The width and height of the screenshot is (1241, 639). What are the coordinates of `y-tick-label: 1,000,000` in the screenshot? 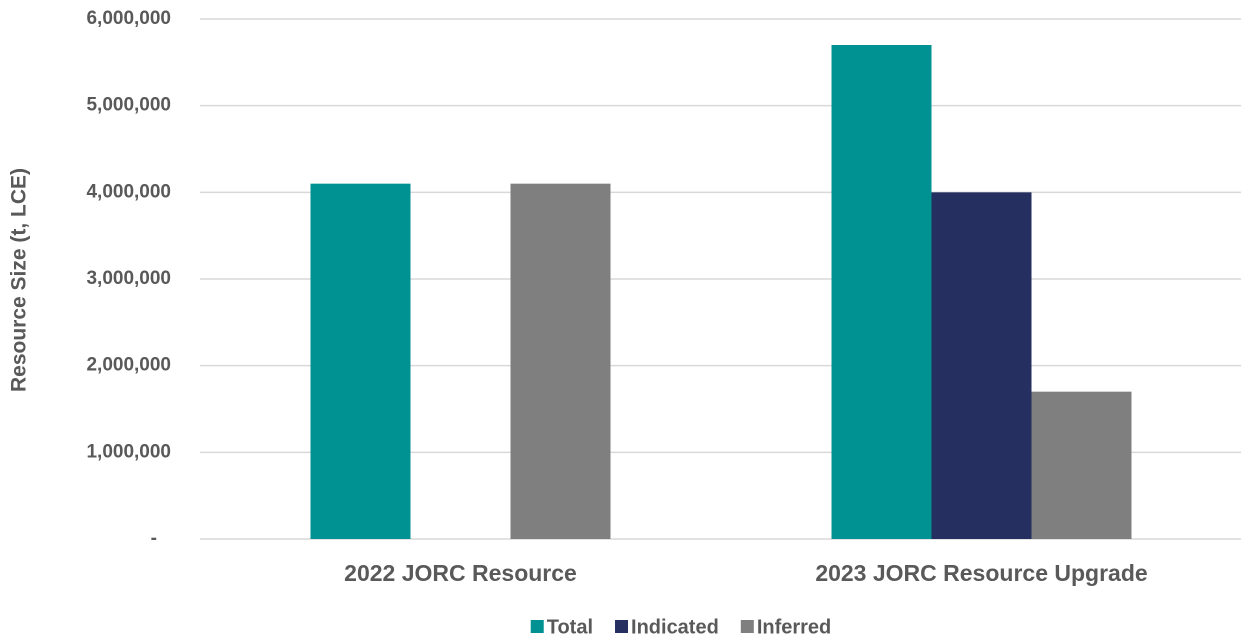 It's located at (128, 451).